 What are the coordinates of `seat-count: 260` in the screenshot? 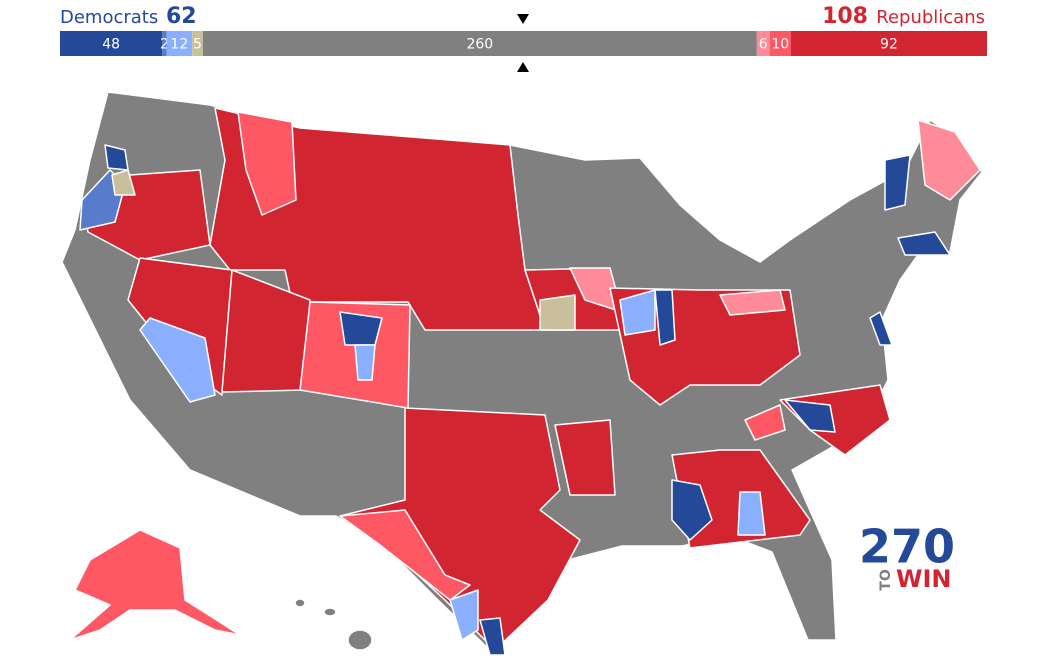 It's located at (479, 45).